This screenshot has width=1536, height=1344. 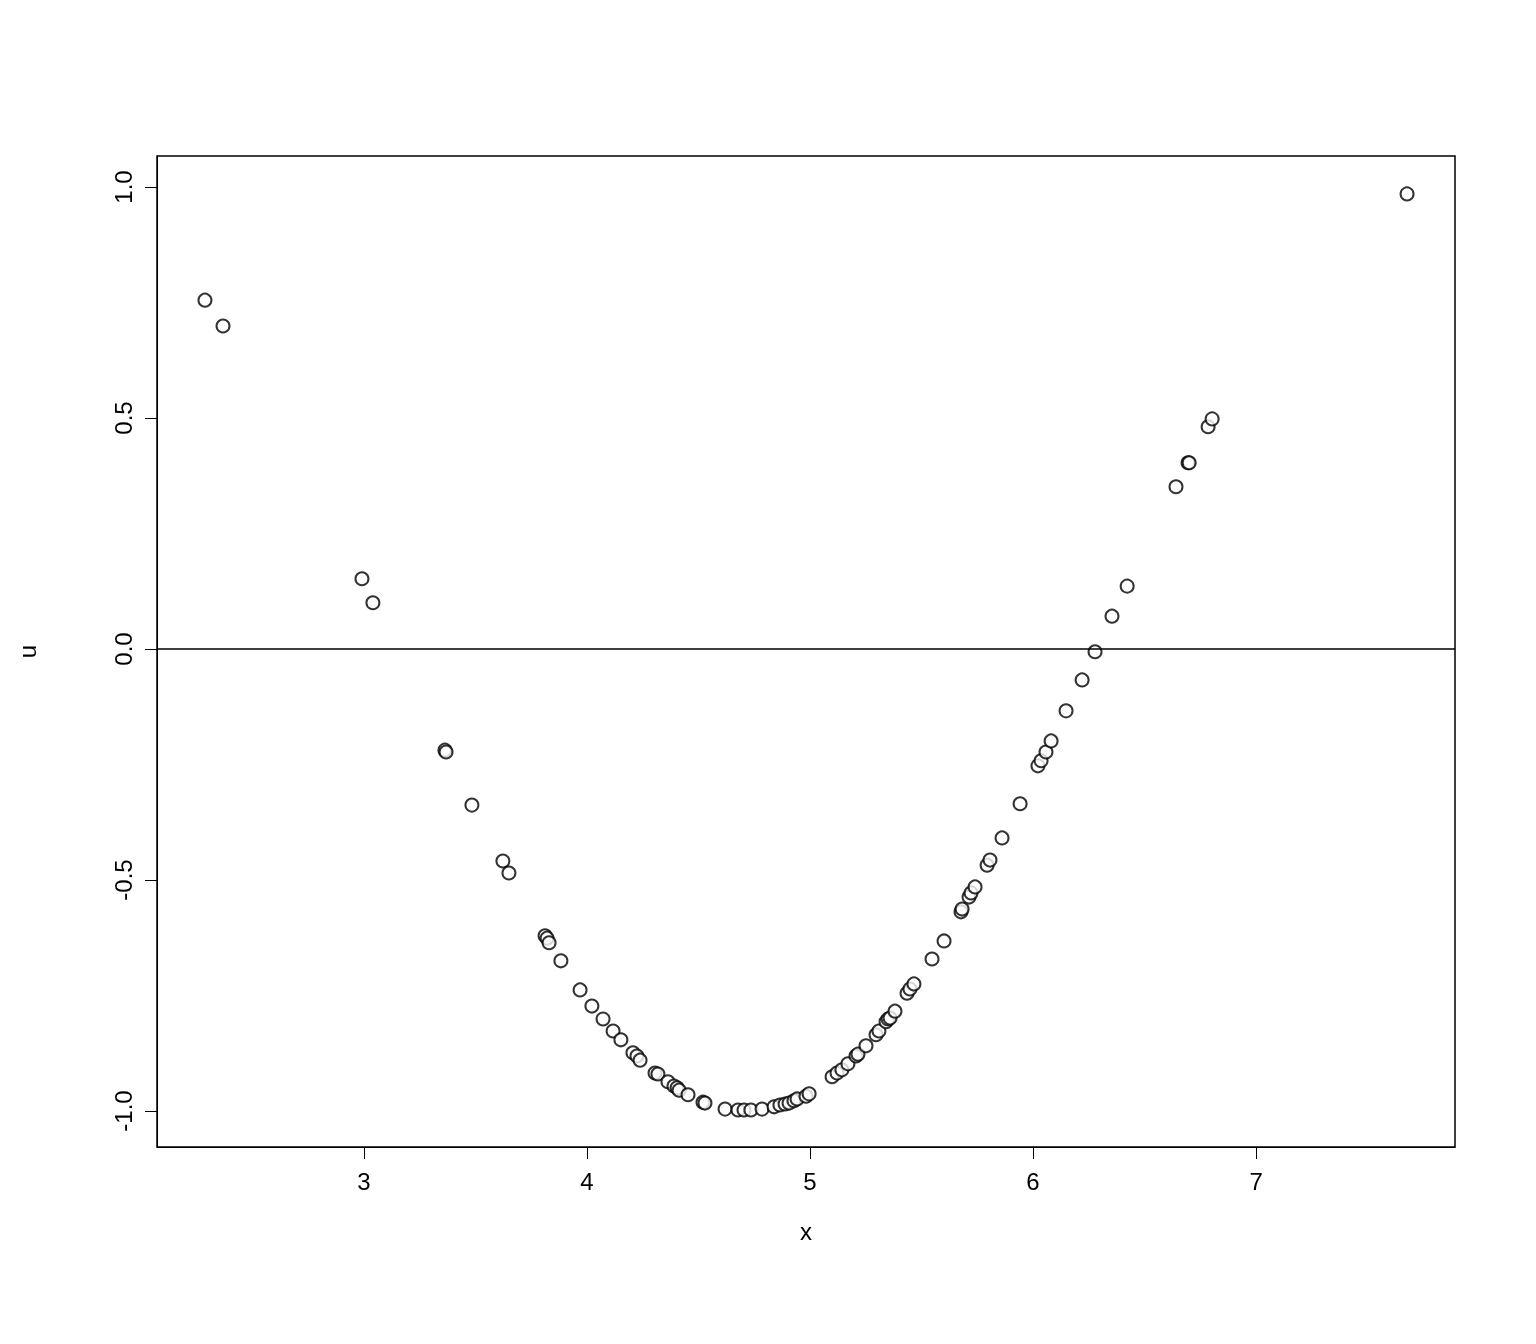 I want to click on y-tick-label: -0.5, so click(x=123, y=880).